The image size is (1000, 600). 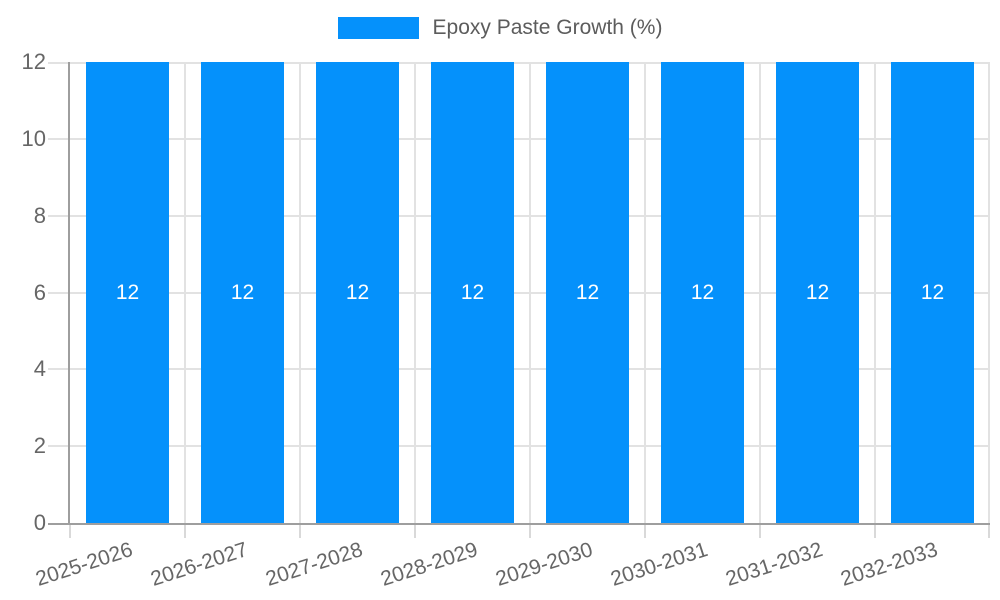 What do you see at coordinates (429, 564) in the screenshot?
I see `x-tick-label: 2028-2029` at bounding box center [429, 564].